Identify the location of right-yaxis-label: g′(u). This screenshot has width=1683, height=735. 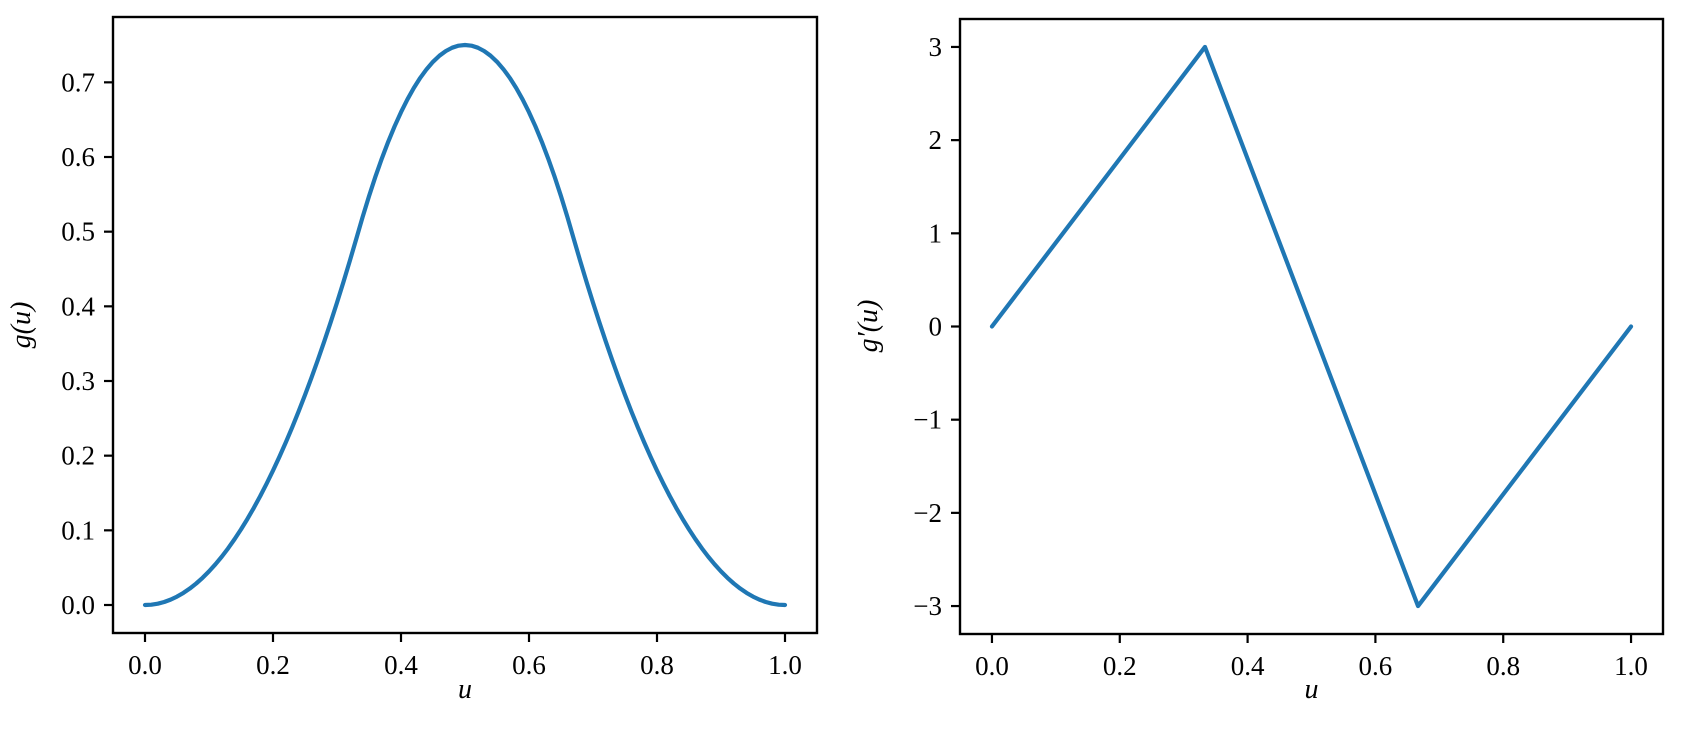
(868, 326).